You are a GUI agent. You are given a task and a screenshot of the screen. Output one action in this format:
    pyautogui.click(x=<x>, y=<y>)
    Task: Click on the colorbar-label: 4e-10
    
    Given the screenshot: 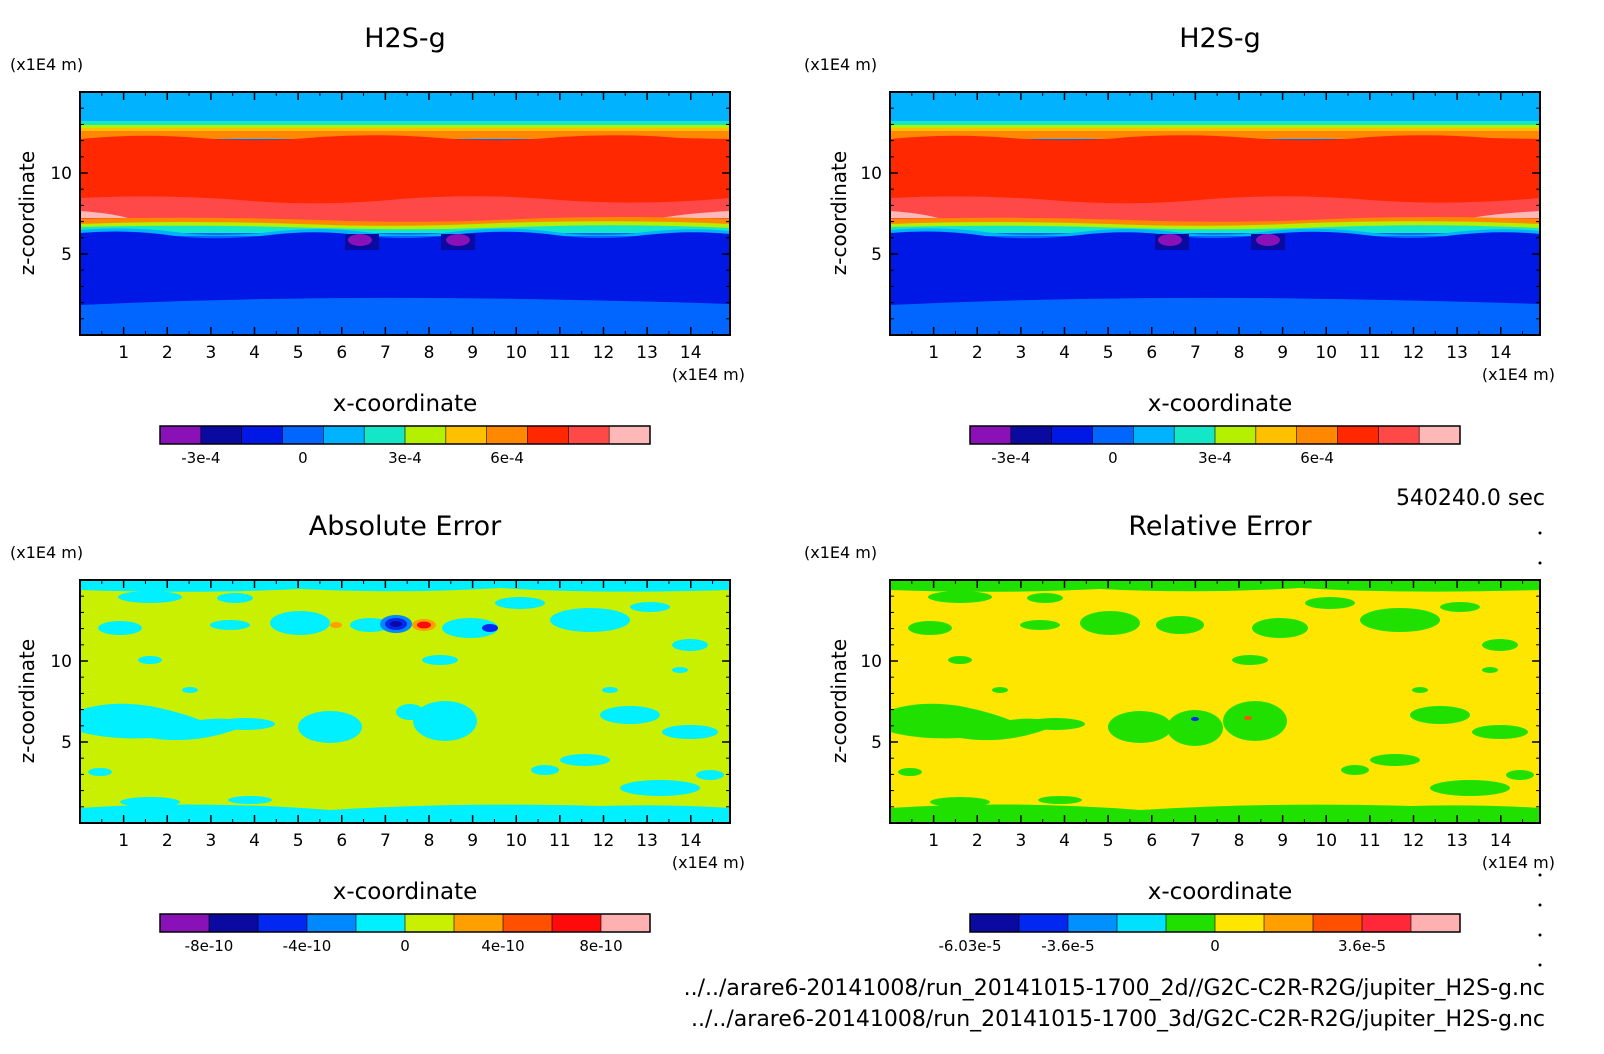 What is the action you would take?
    pyautogui.click(x=502, y=946)
    